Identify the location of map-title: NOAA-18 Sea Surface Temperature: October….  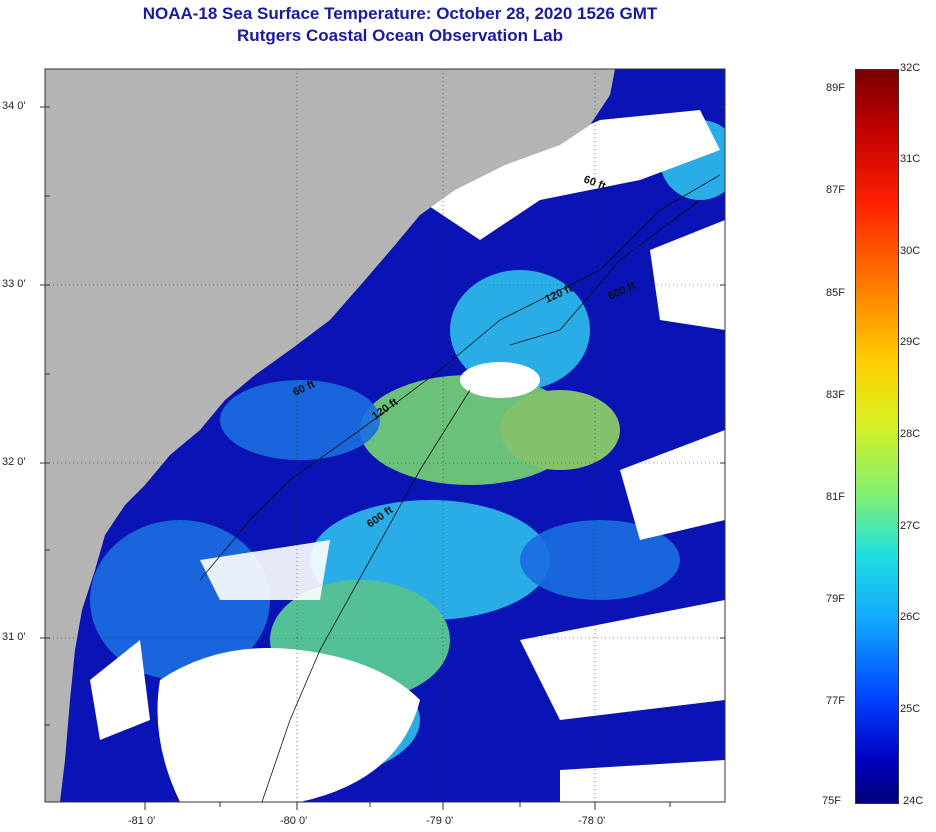
(400, 13).